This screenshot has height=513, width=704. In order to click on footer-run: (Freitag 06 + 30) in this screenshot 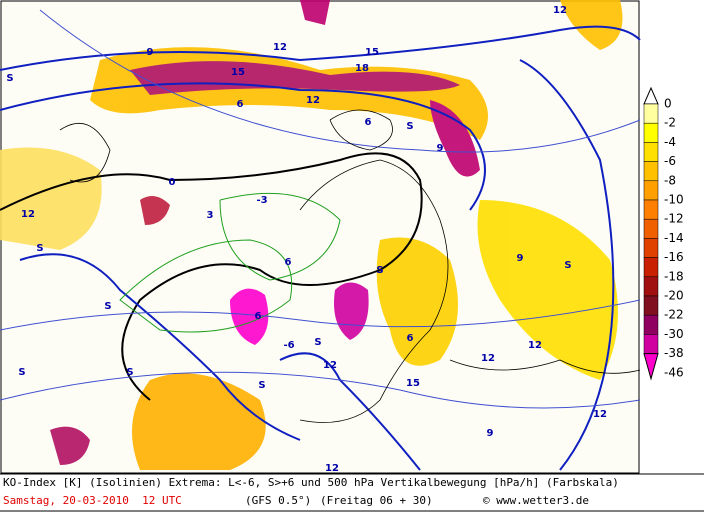, I will do `click(376, 500)`.